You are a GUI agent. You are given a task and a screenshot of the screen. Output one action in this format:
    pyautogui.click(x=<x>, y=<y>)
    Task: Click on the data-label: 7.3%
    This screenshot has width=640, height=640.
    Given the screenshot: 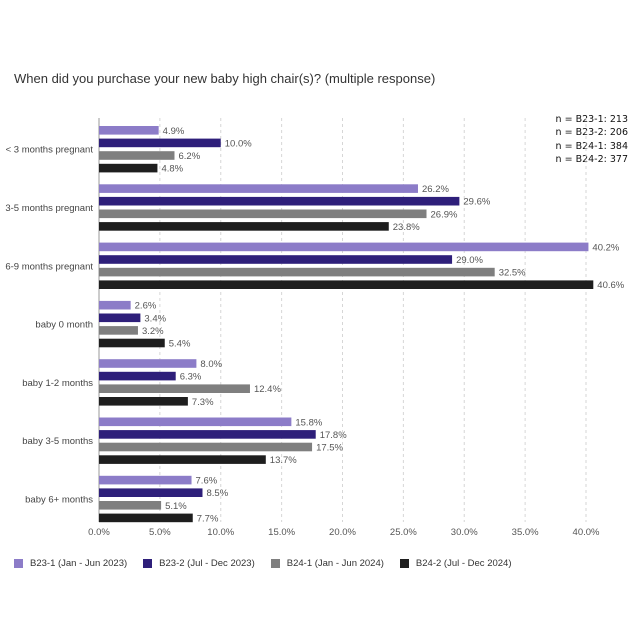 What is the action you would take?
    pyautogui.click(x=203, y=402)
    